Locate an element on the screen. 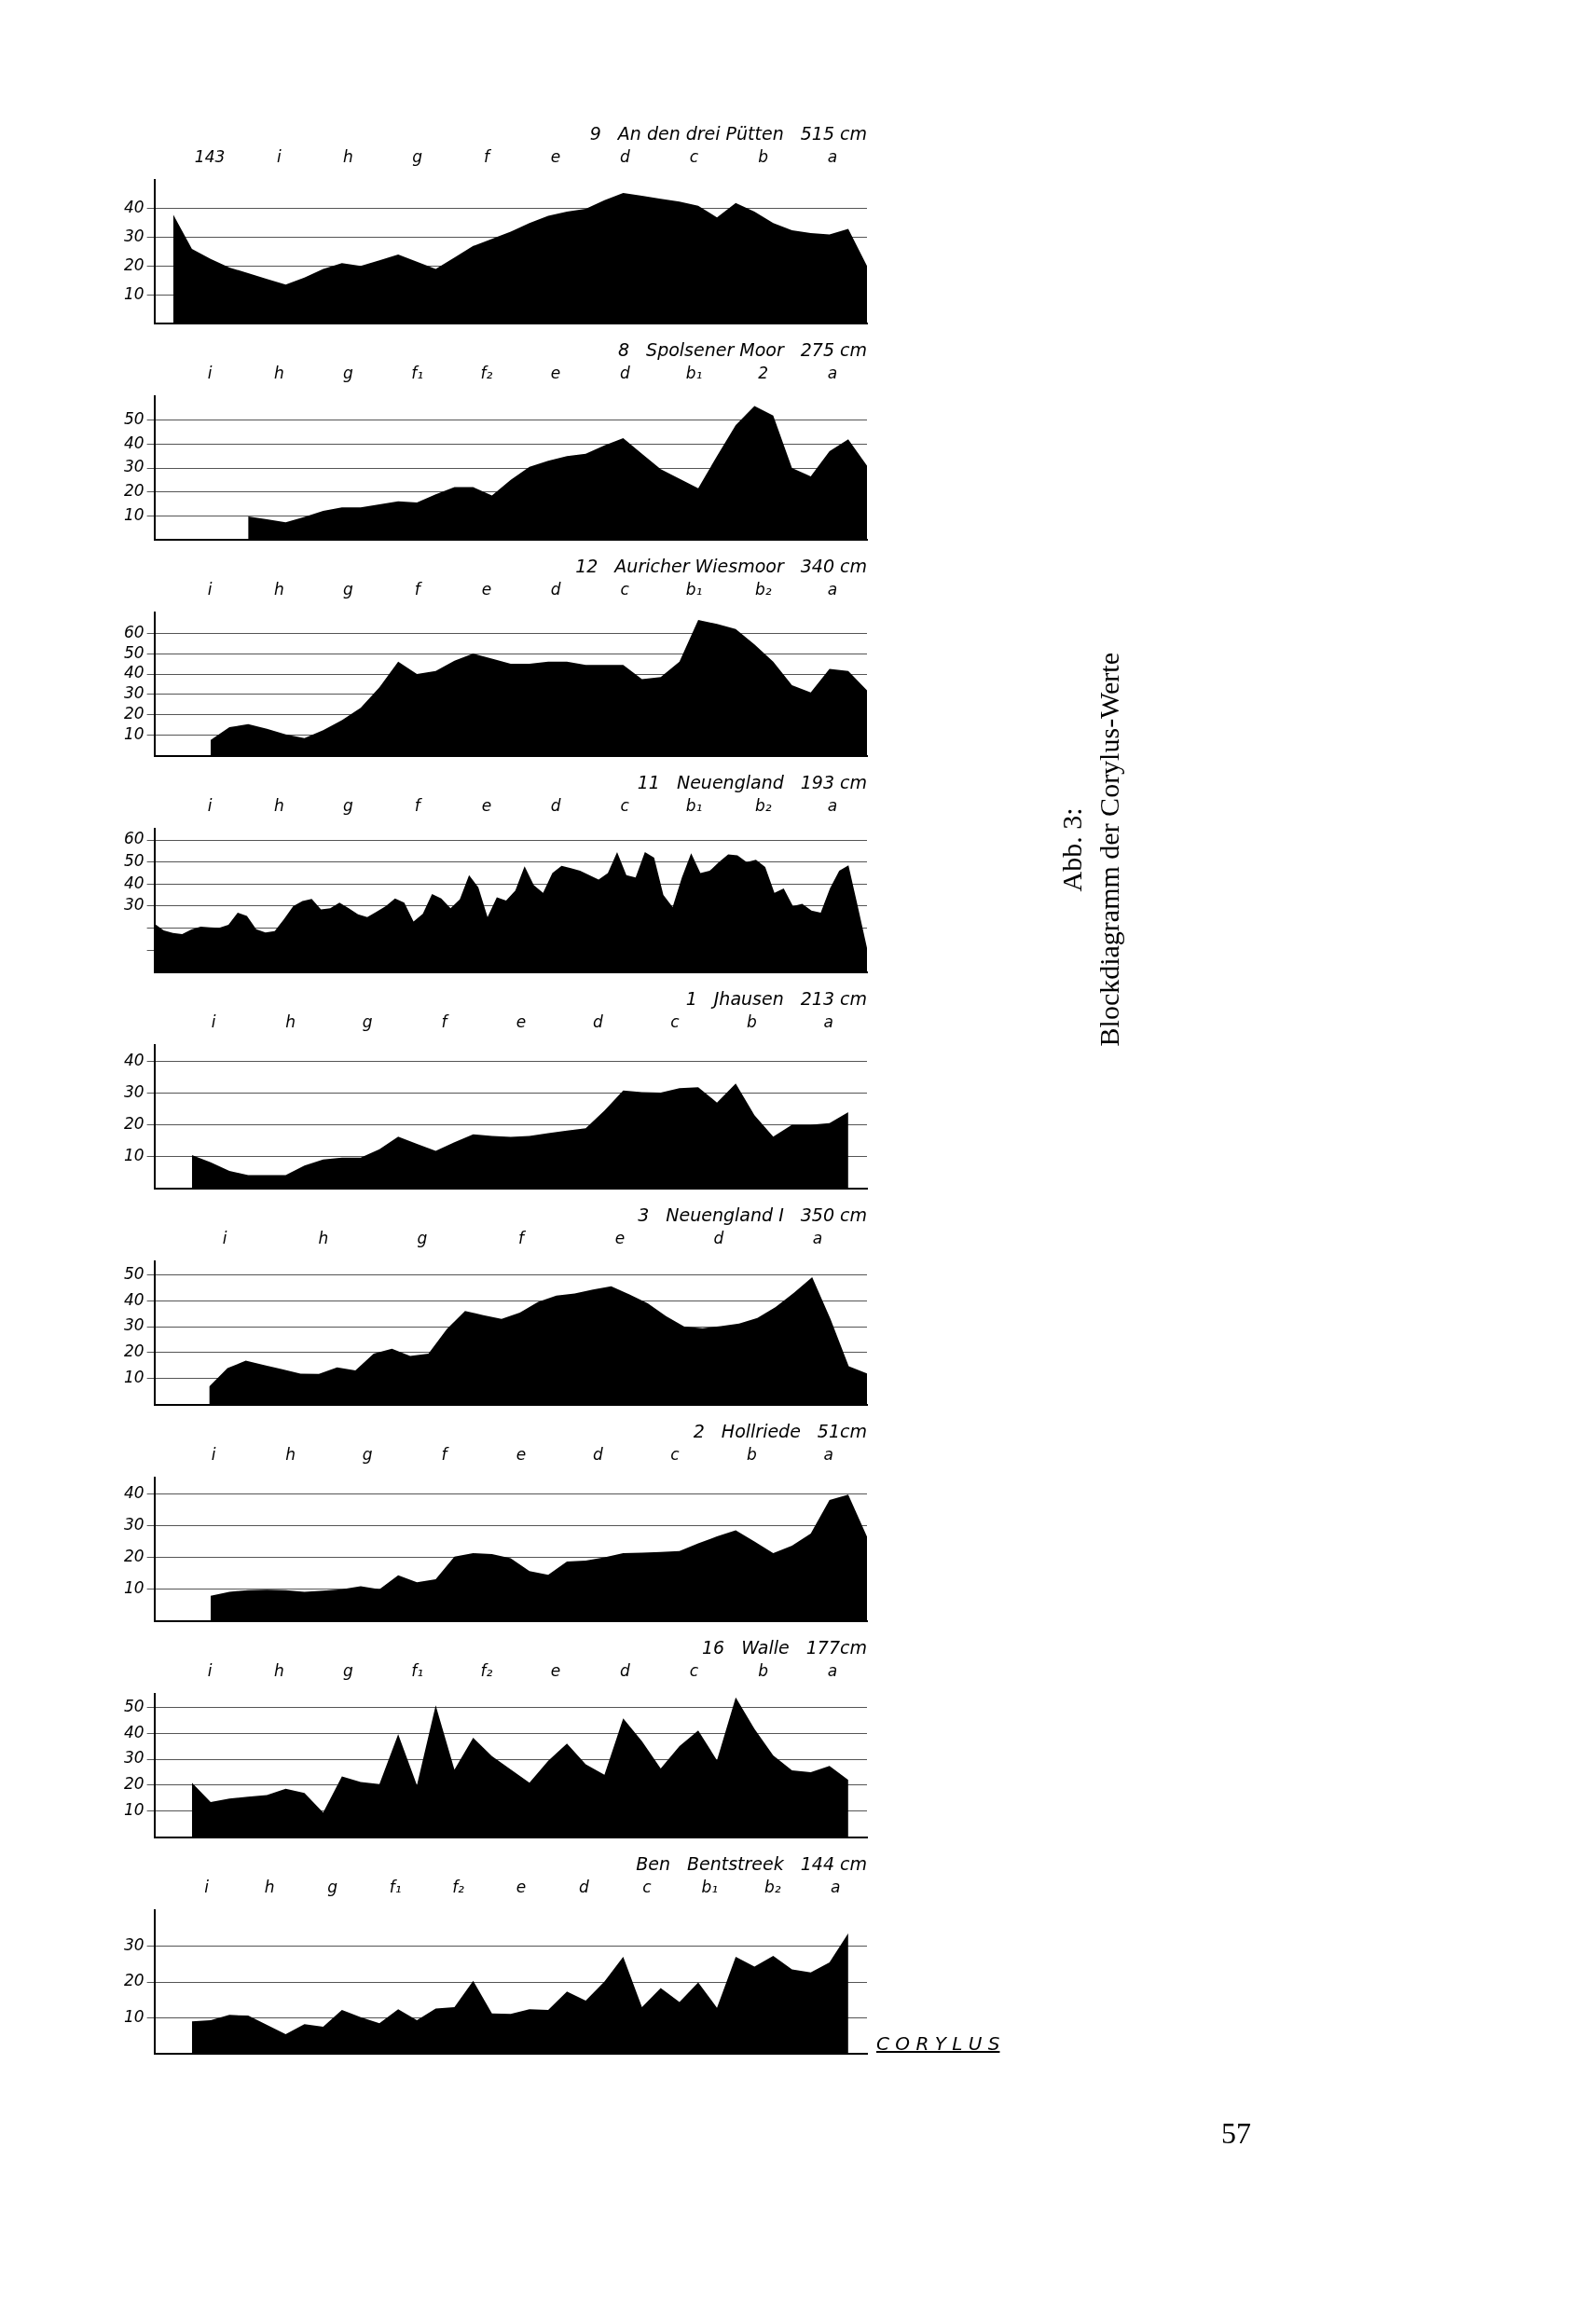 The width and height of the screenshot is (1596, 2312). chart-subtitle: Spolsener Moor is located at coordinates (715, 349).